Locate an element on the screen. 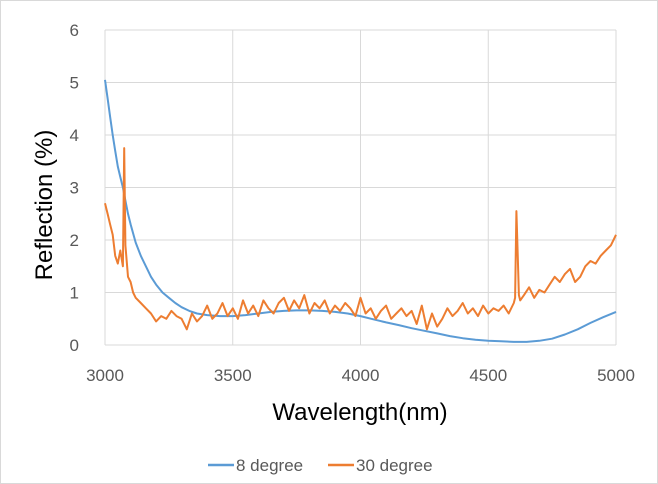 Image resolution: width=658 pixels, height=484 pixels. y-tick-labels: 0 1 2 3 4 5 6 is located at coordinates (74, 188).